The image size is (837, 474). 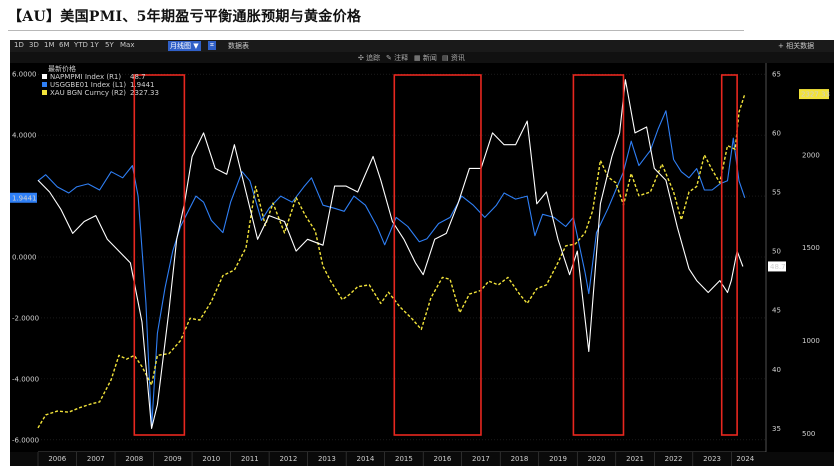 I want to click on right1-tick-label: 60, so click(x=776, y=133).